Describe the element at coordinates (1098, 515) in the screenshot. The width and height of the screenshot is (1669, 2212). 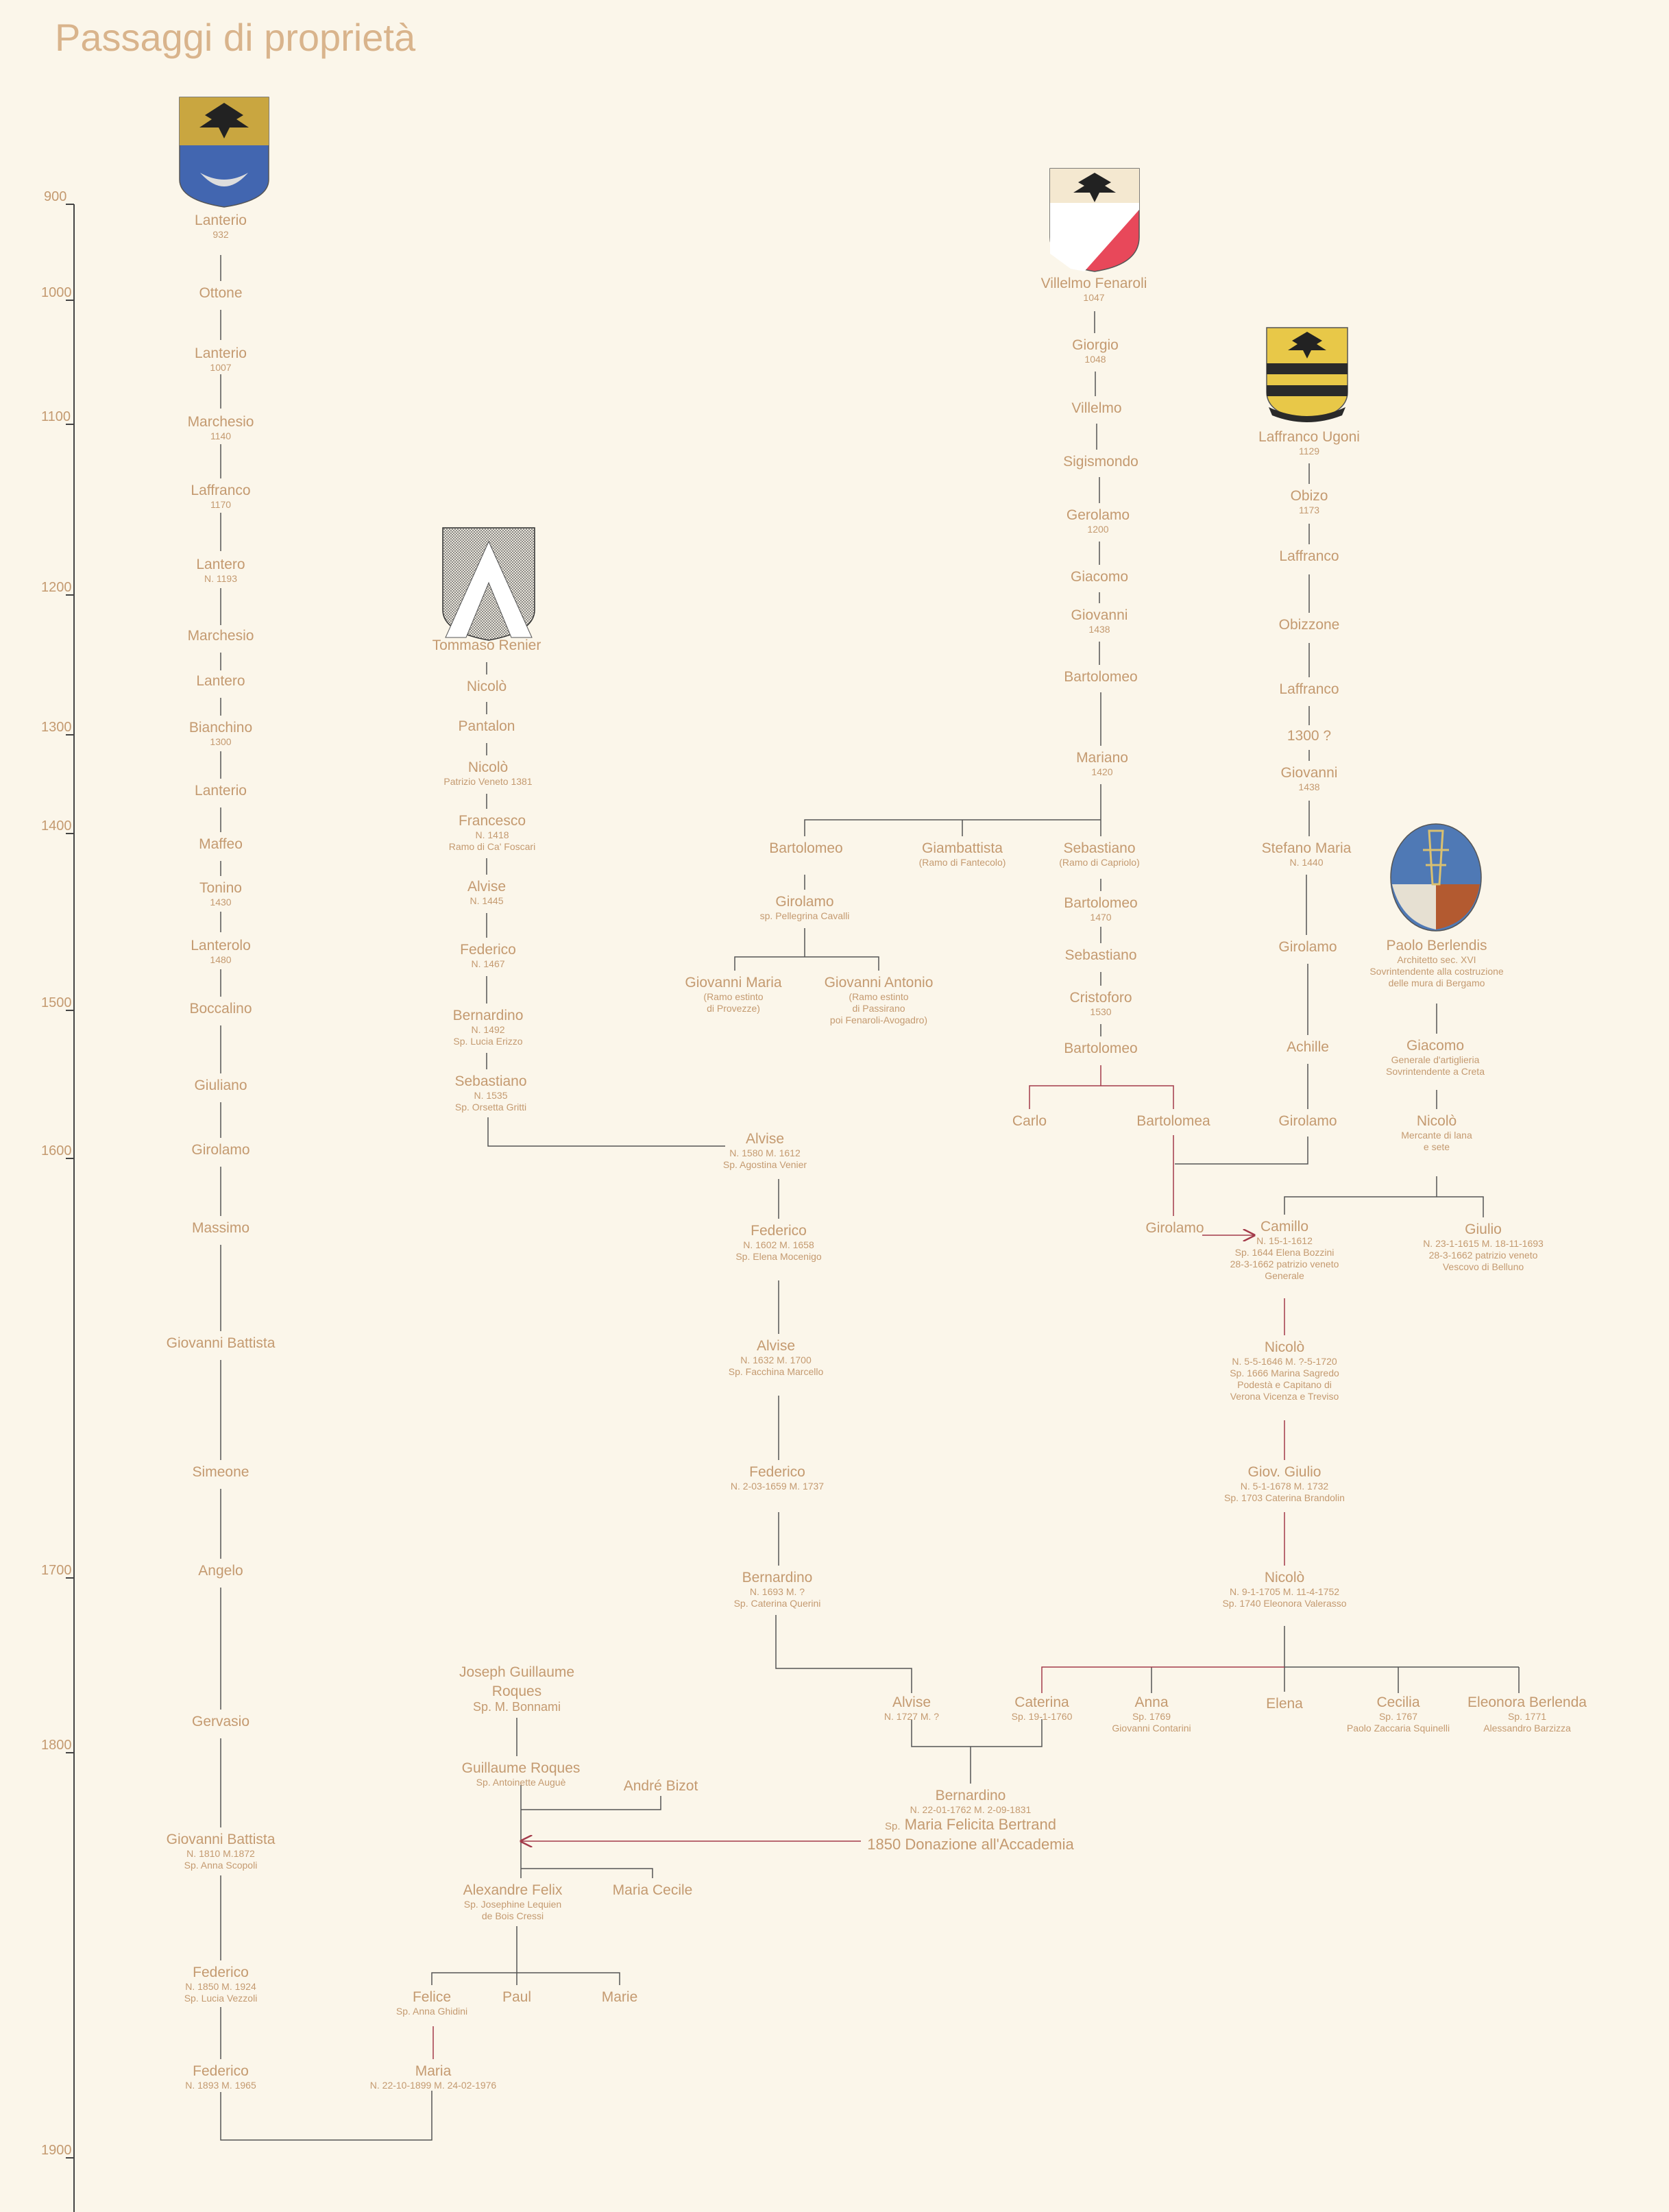
I see `person-name: Gerolamo` at that location.